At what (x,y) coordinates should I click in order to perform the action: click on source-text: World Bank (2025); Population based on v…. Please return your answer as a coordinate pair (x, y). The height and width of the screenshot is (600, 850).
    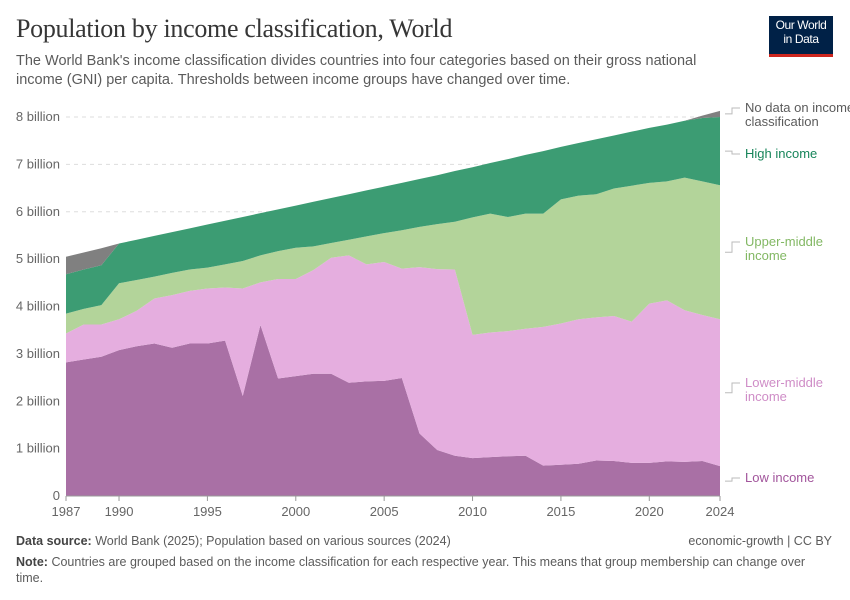
    Looking at the image, I should click on (273, 541).